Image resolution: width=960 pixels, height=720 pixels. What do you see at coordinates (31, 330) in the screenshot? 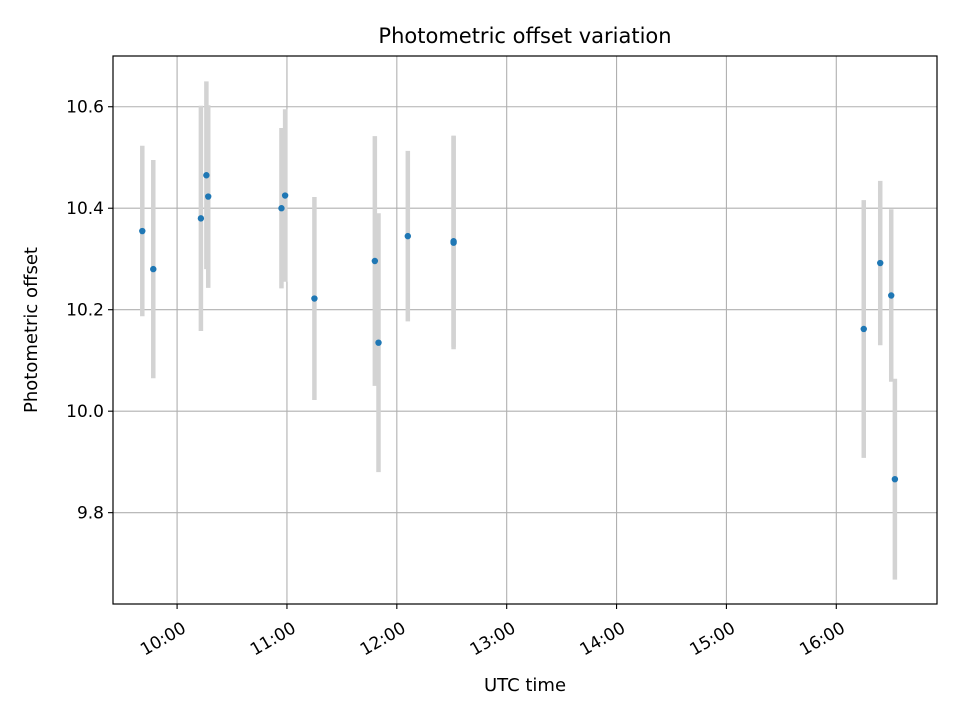
I see `y-axis-label: Photometric offset` at bounding box center [31, 330].